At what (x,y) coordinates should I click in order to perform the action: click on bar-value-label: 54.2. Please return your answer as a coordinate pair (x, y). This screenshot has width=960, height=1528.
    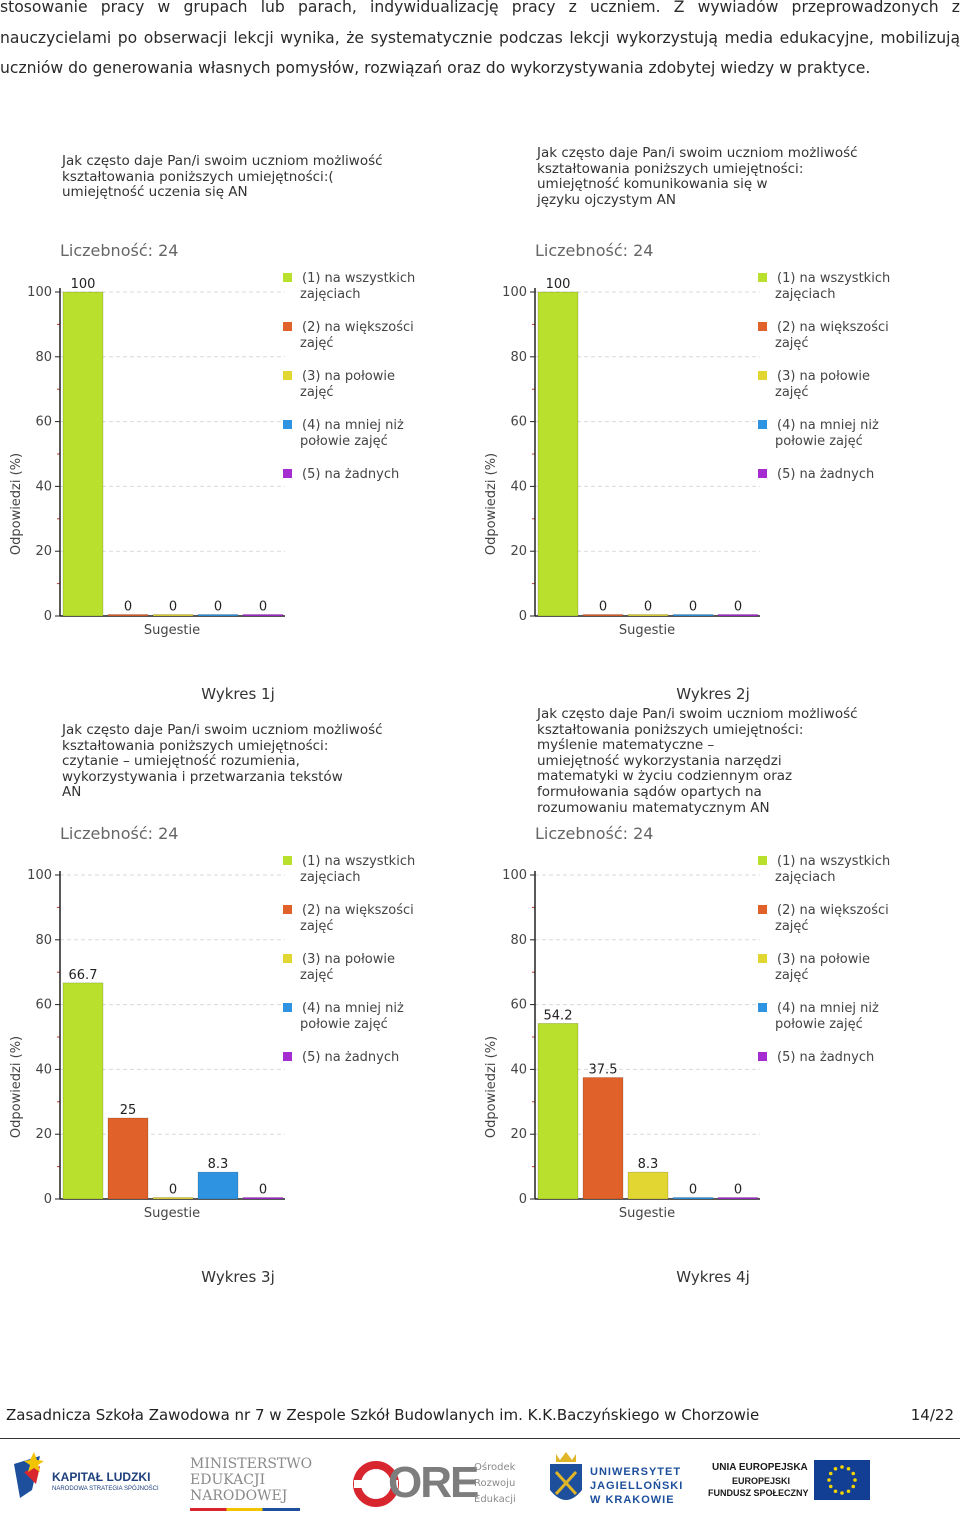
    Looking at the image, I should click on (558, 1015).